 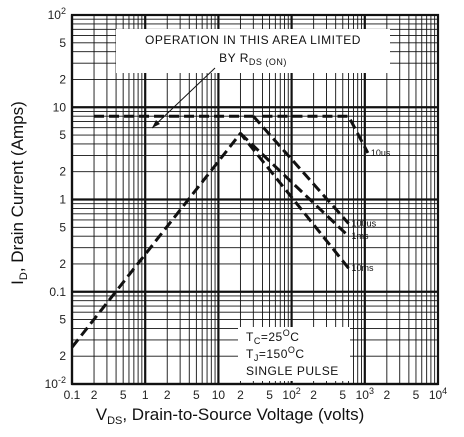 What do you see at coordinates (145, 395) in the screenshot?
I see `x-tick-label: 1` at bounding box center [145, 395].